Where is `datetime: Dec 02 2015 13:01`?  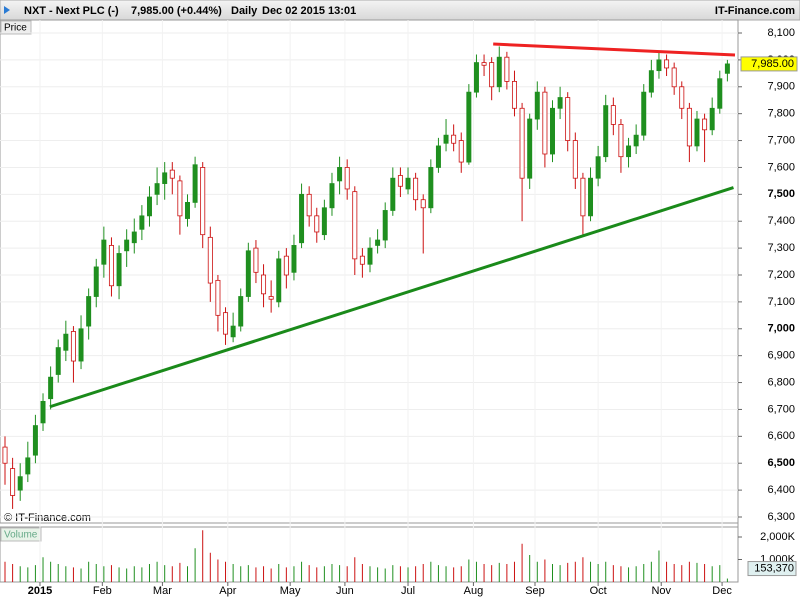
datetime: Dec 02 2015 13:01 is located at coordinates (309, 11).